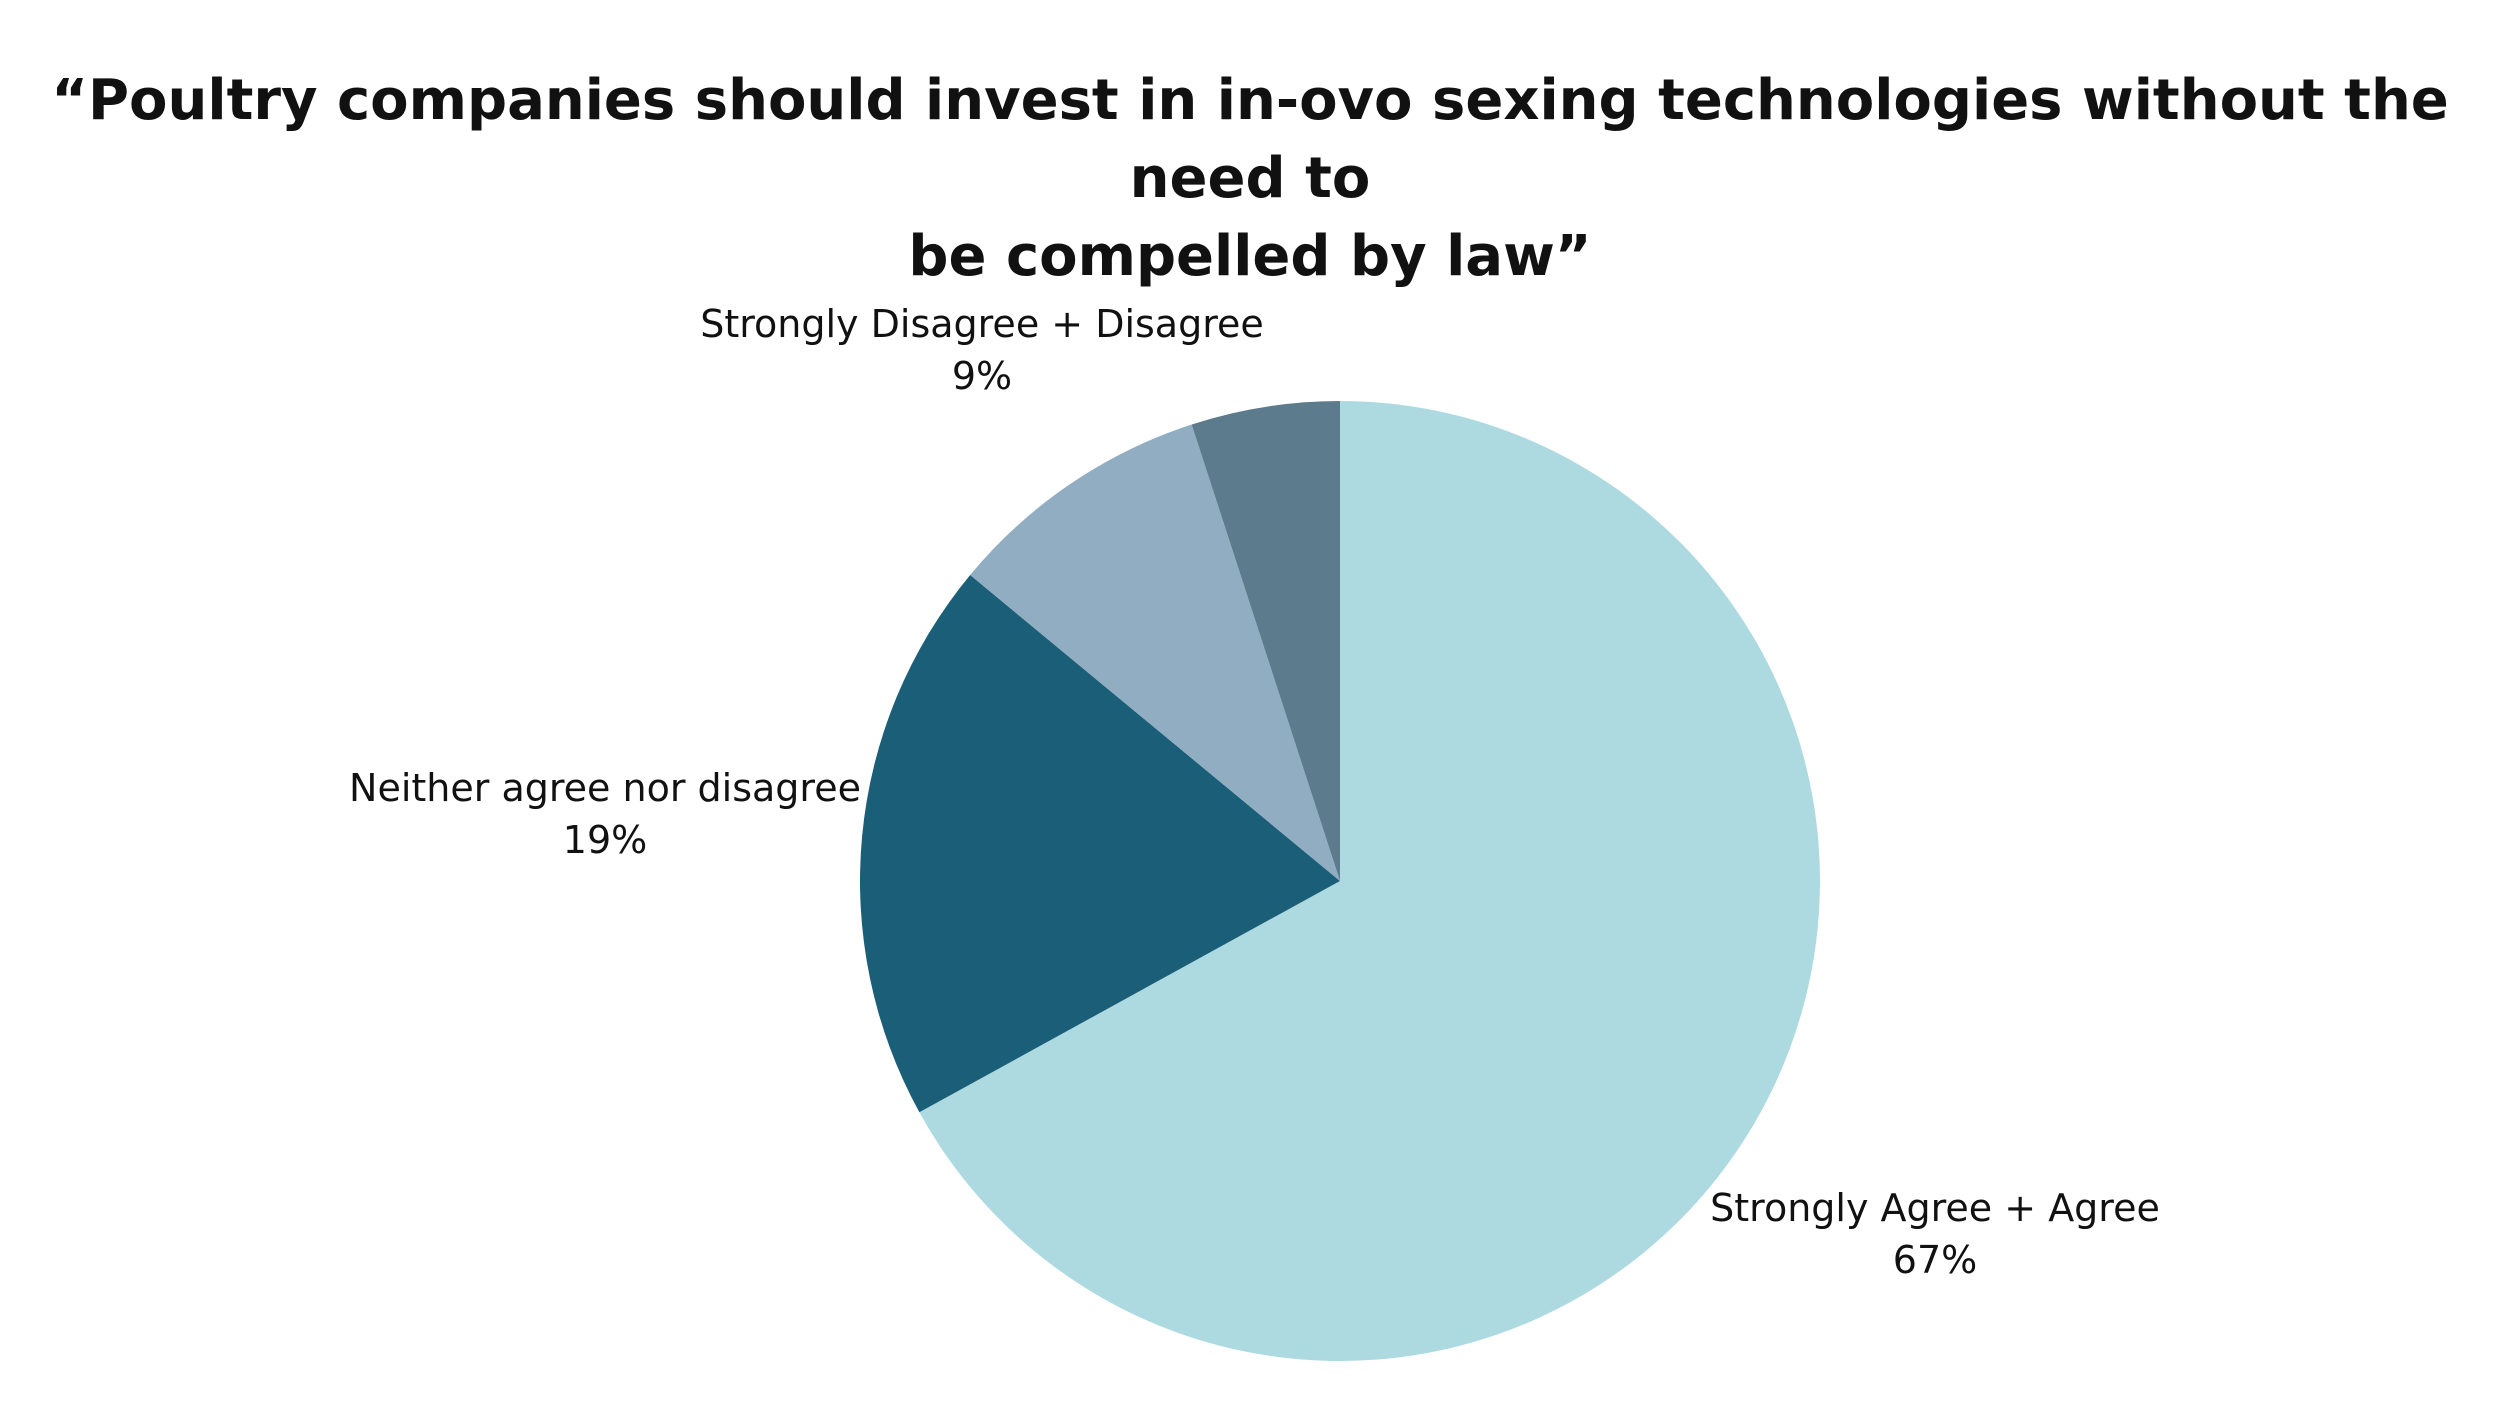 This screenshot has height=1406, width=2500. I want to click on pie-slice-unlabeled, so click(1265, 641).